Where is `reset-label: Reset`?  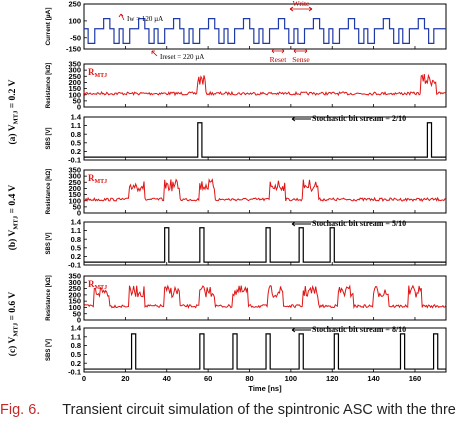
reset-label: Reset is located at coordinates (279, 59).